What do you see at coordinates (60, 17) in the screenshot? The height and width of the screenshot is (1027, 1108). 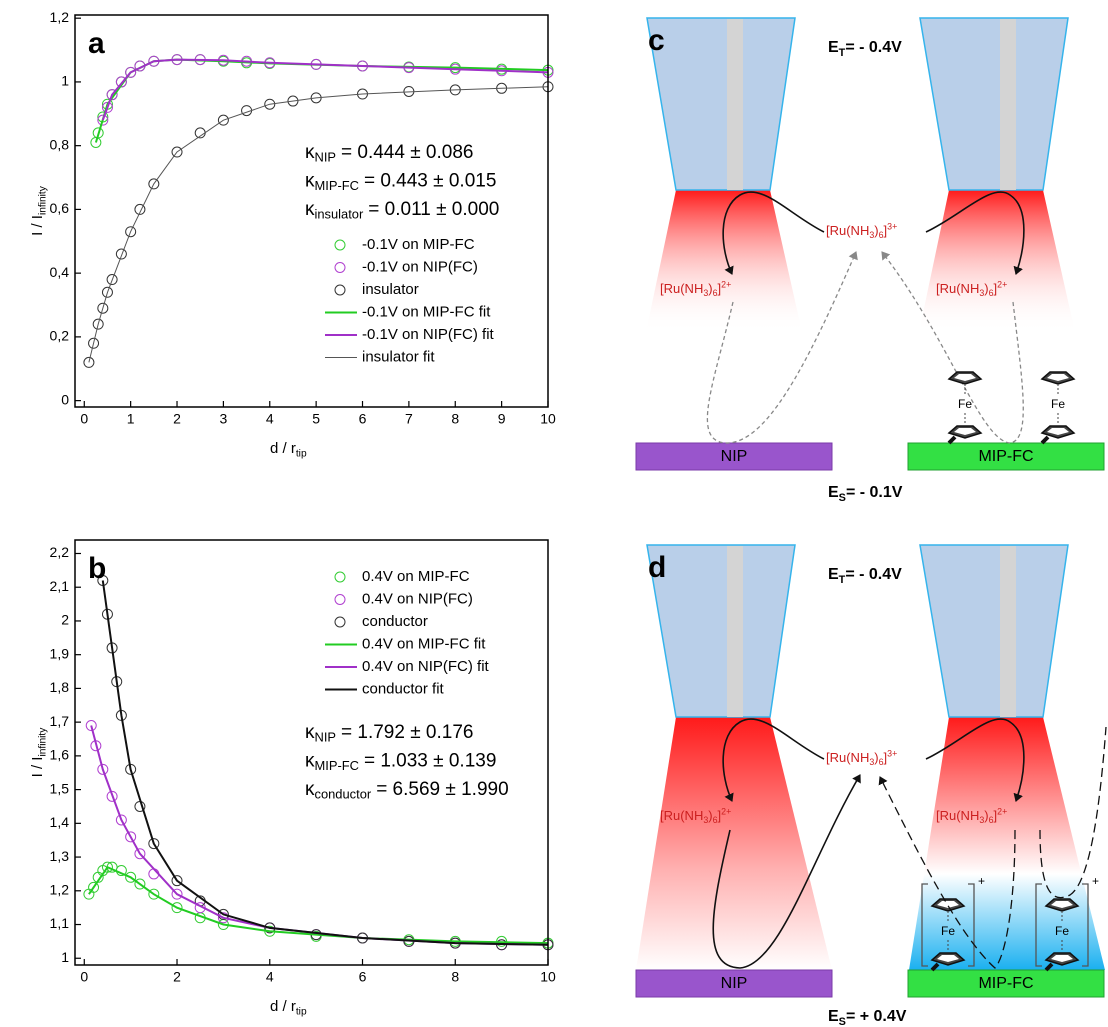 I see `y-tick-label: 1,2` at bounding box center [60, 17].